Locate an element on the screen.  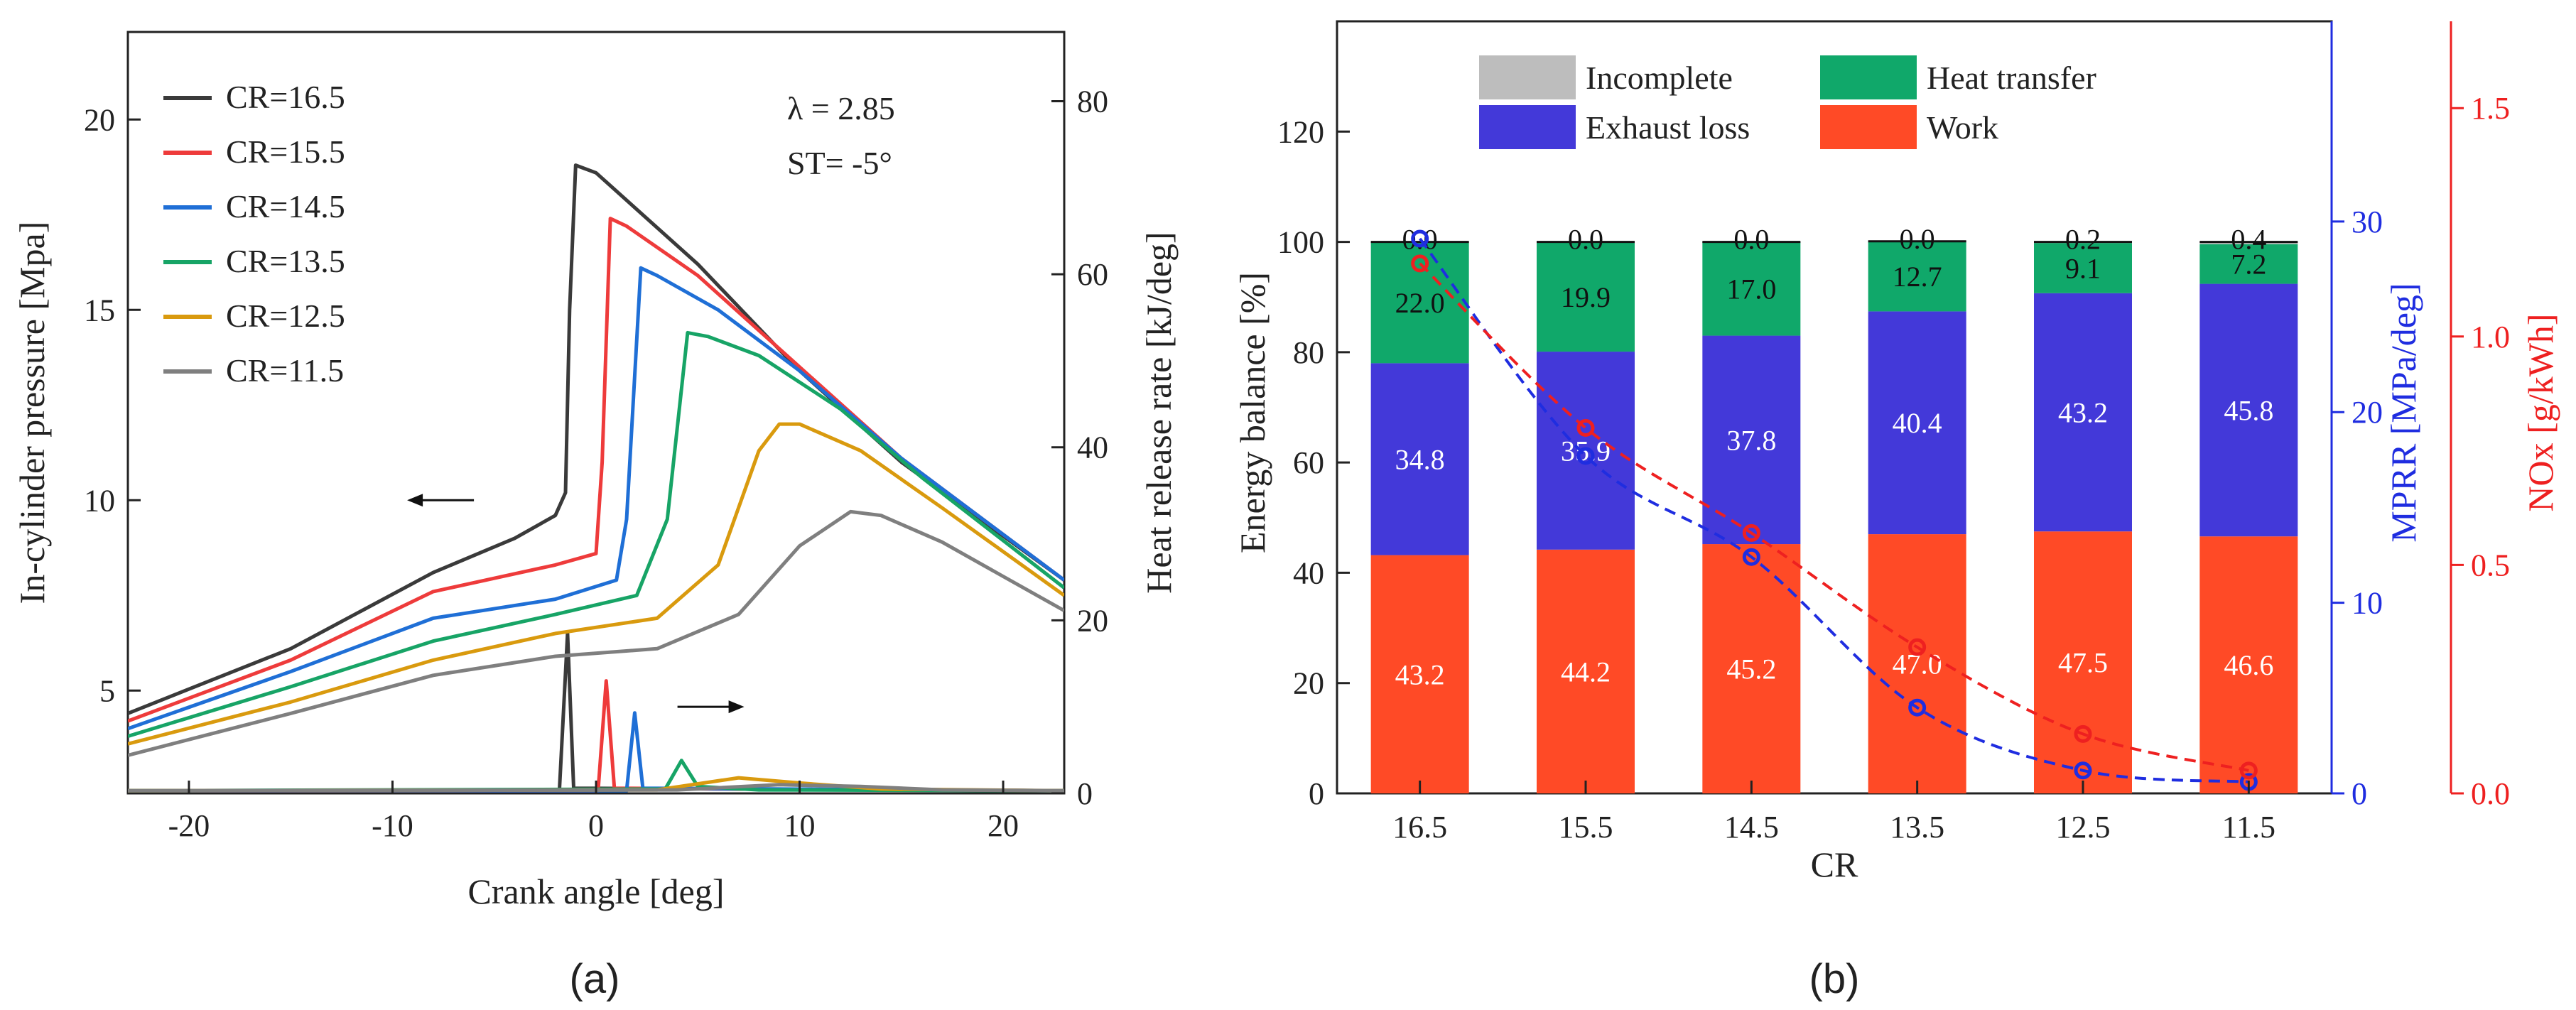
bar-segment-incomplete is located at coordinates (2248, 242).